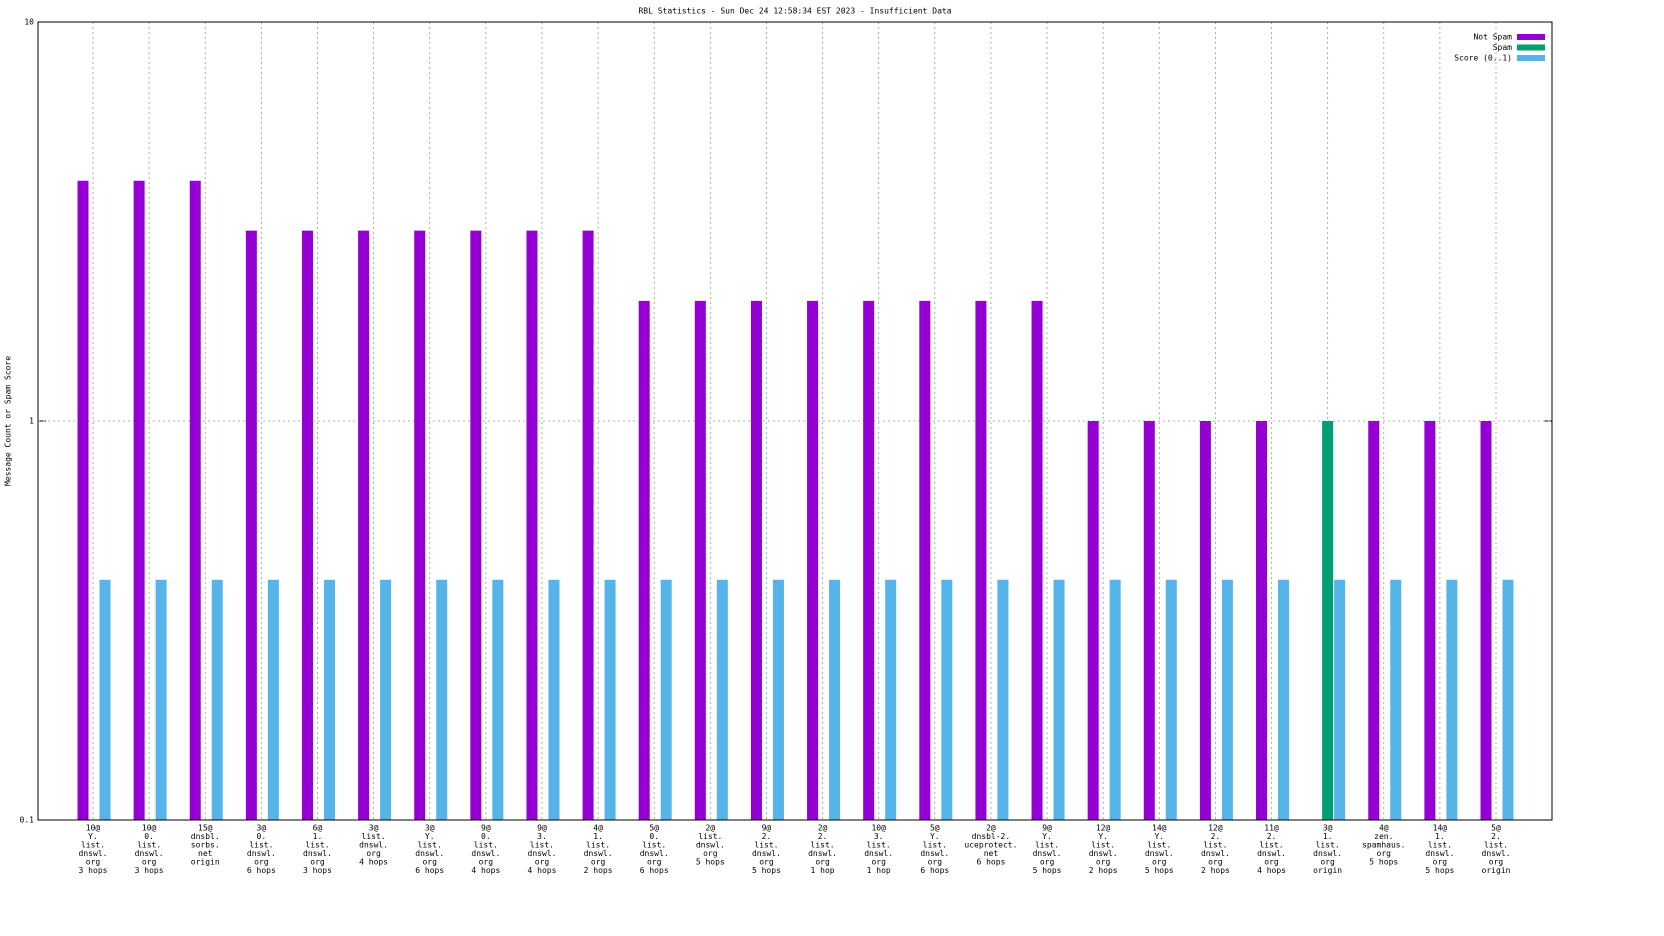 The width and height of the screenshot is (1664, 936). I want to click on x-tick-label: 9@, so click(542, 828).